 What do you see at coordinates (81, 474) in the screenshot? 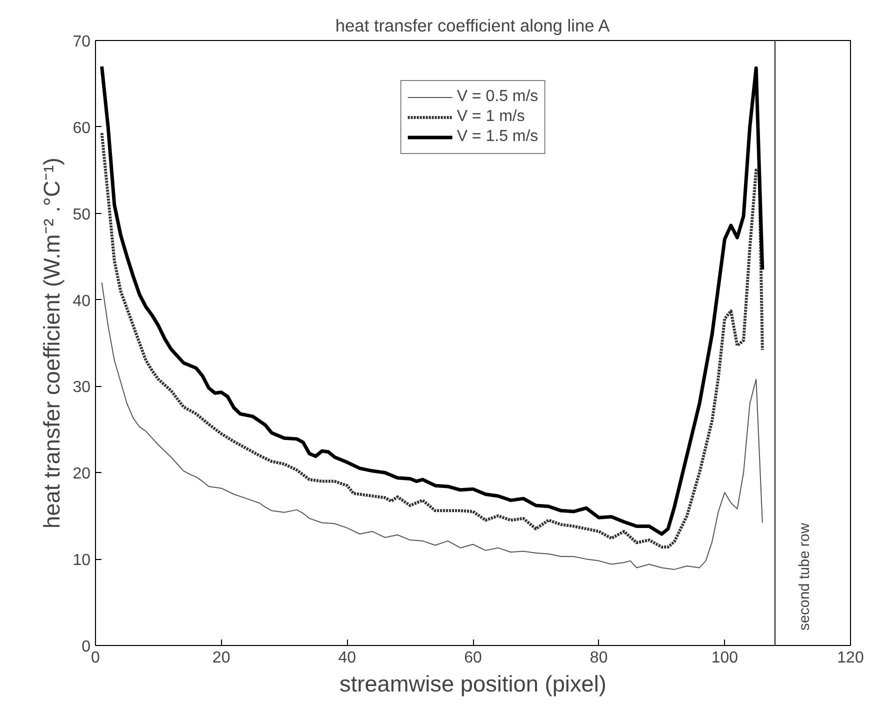
I see `y-tick-label: 20` at bounding box center [81, 474].